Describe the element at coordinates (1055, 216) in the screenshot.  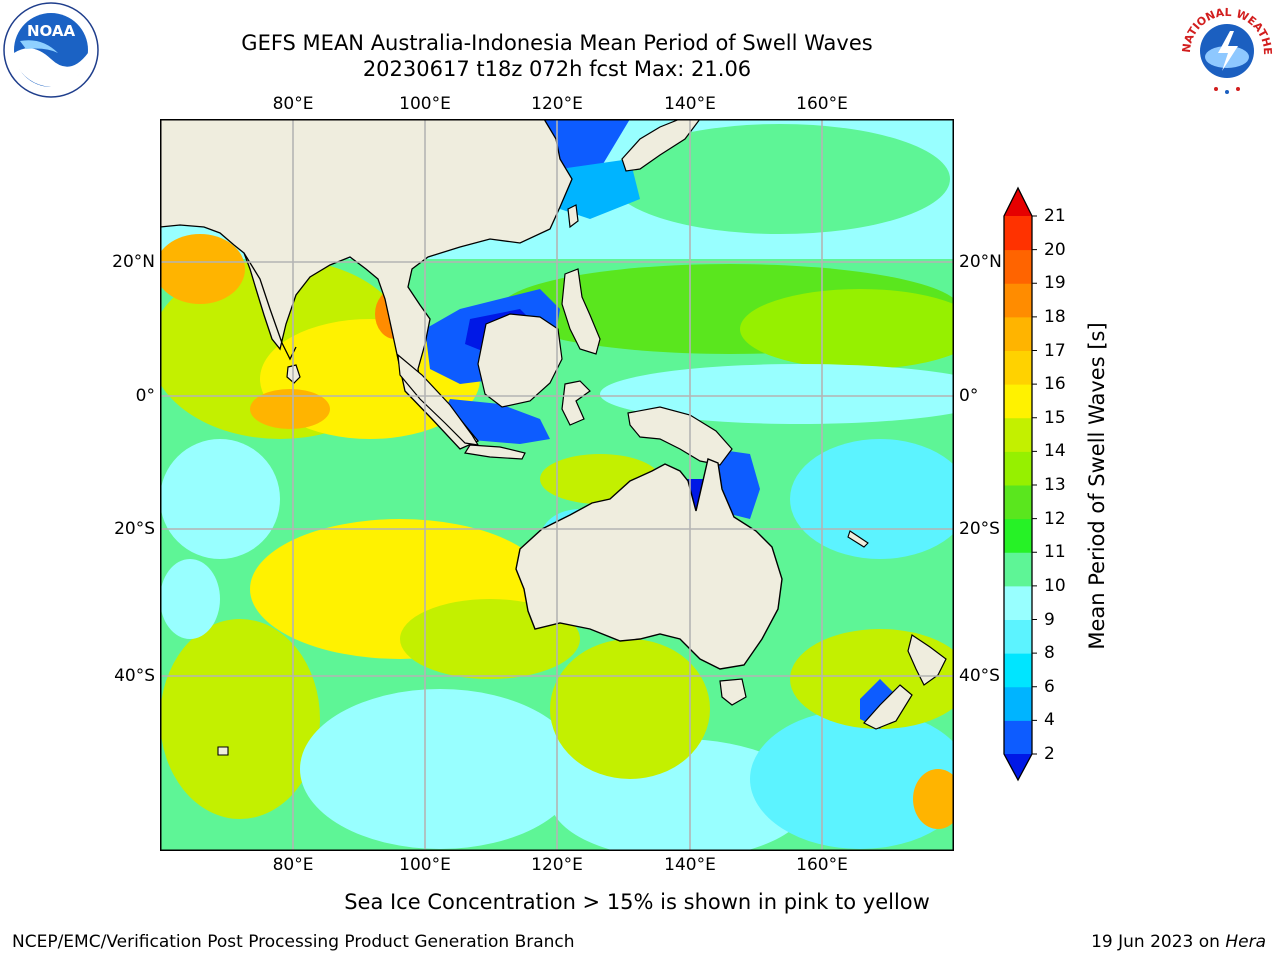
I see `colorbar-tick-label: 21` at that location.